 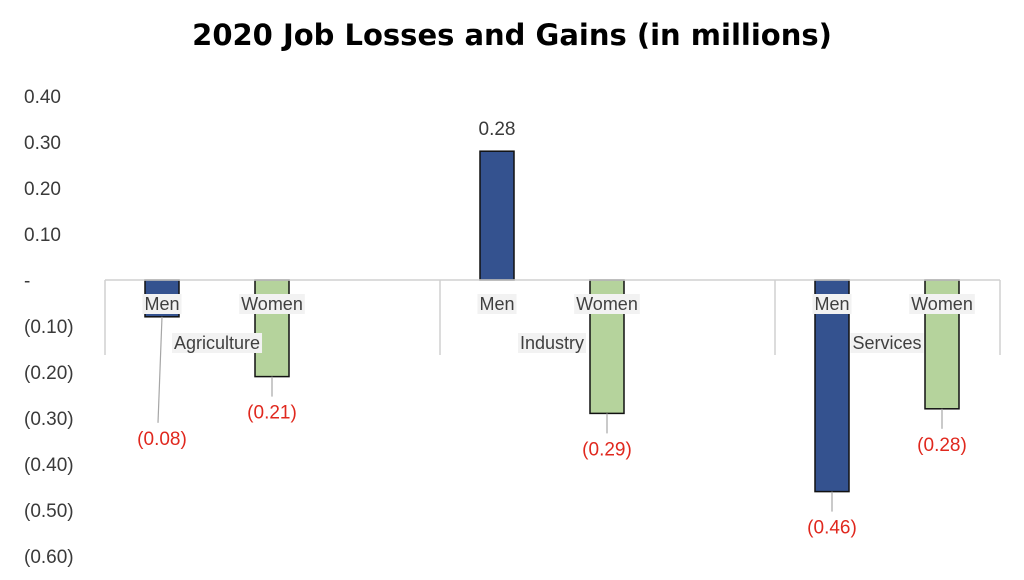 What do you see at coordinates (160, 369) in the screenshot?
I see `data-label-leader` at bounding box center [160, 369].